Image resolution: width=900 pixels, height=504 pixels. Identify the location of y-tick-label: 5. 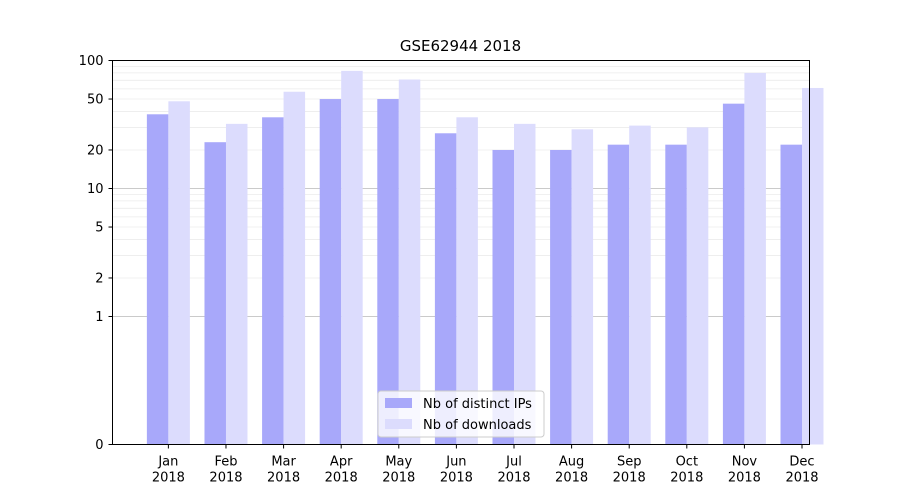
(99, 228).